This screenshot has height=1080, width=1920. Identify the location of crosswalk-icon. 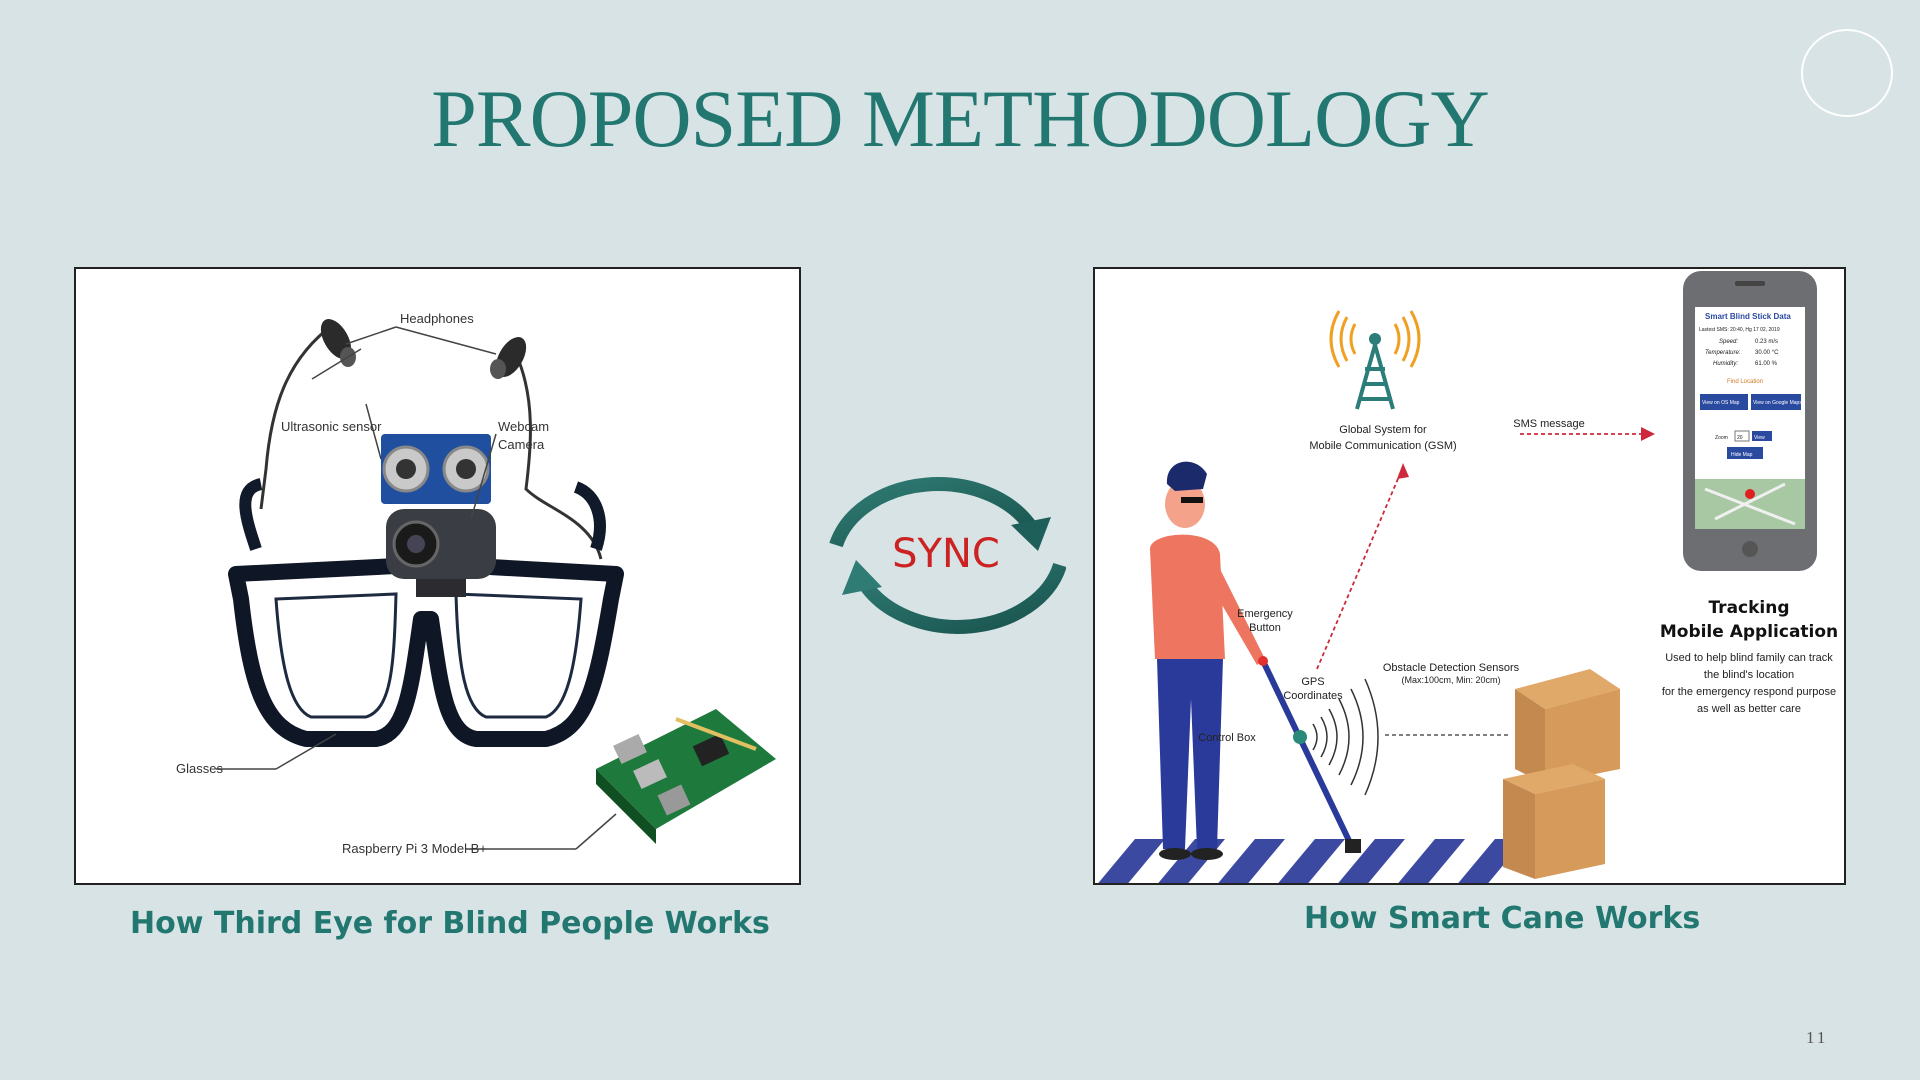
(1311, 861).